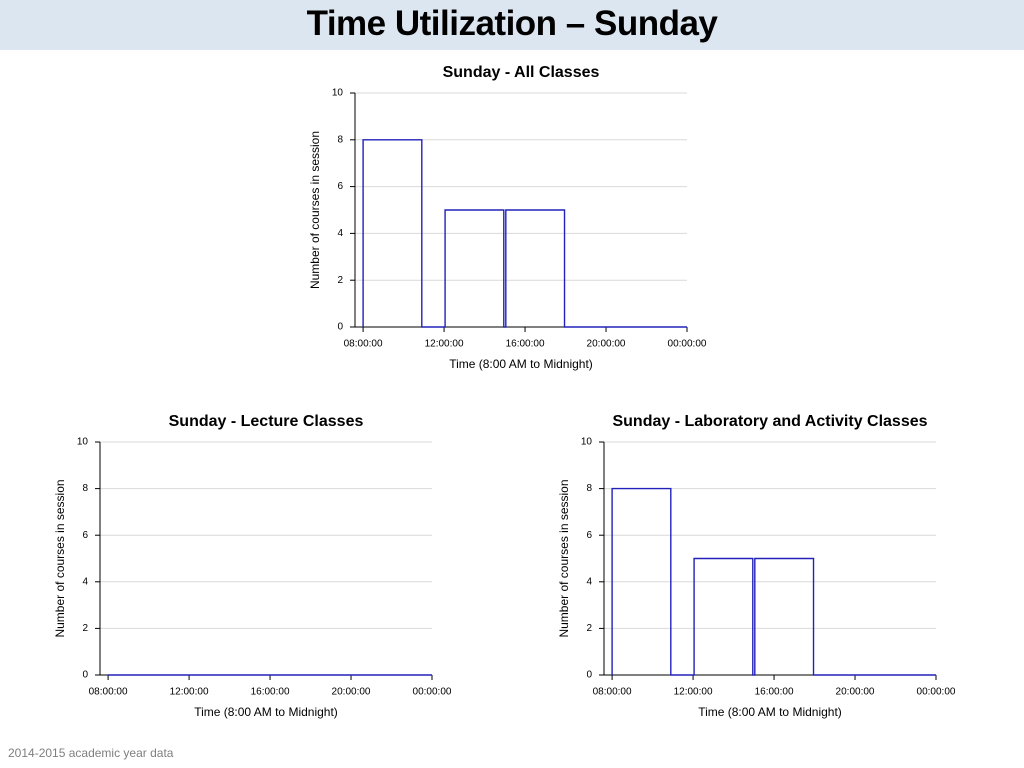  Describe the element at coordinates (769, 421) in the screenshot. I see `chart-title: Sunday - Laboratory and Activity Classes` at that location.